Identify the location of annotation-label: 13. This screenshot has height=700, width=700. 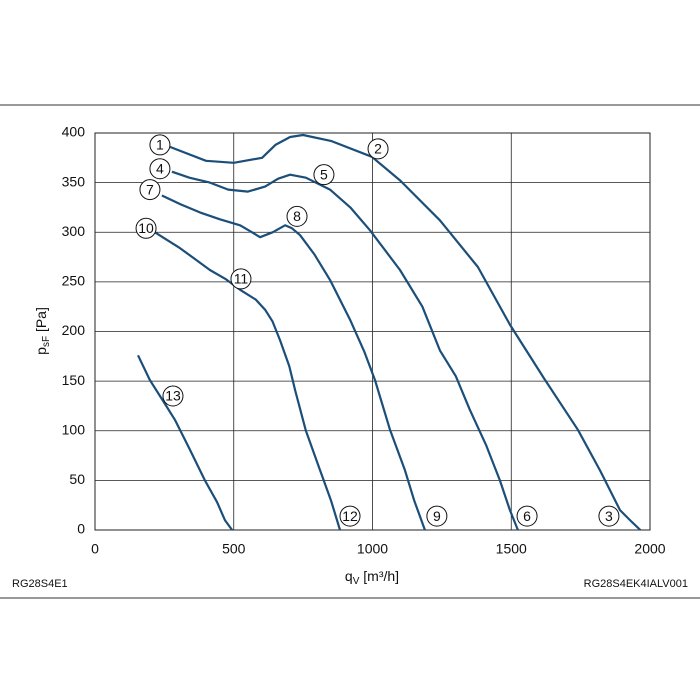
(173, 396).